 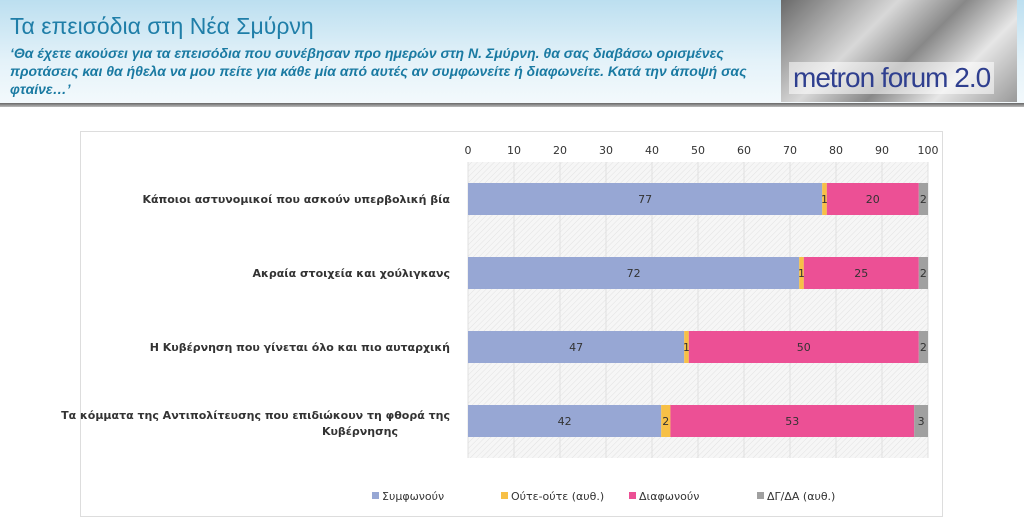 What do you see at coordinates (836, 150) in the screenshot?
I see `x-tick-label: 80` at bounding box center [836, 150].